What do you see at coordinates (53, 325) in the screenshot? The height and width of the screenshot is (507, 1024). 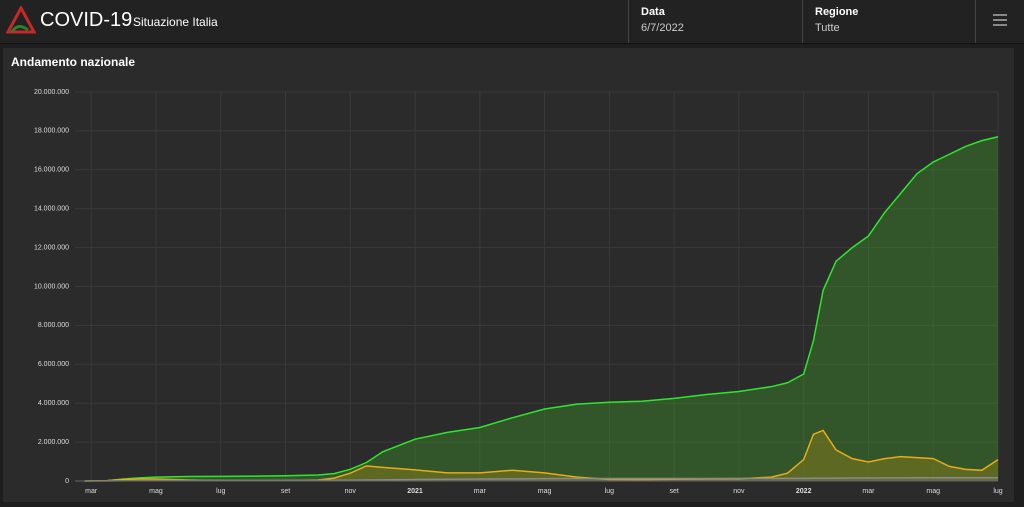 I see `y-tick-label: 8.000.000` at bounding box center [53, 325].